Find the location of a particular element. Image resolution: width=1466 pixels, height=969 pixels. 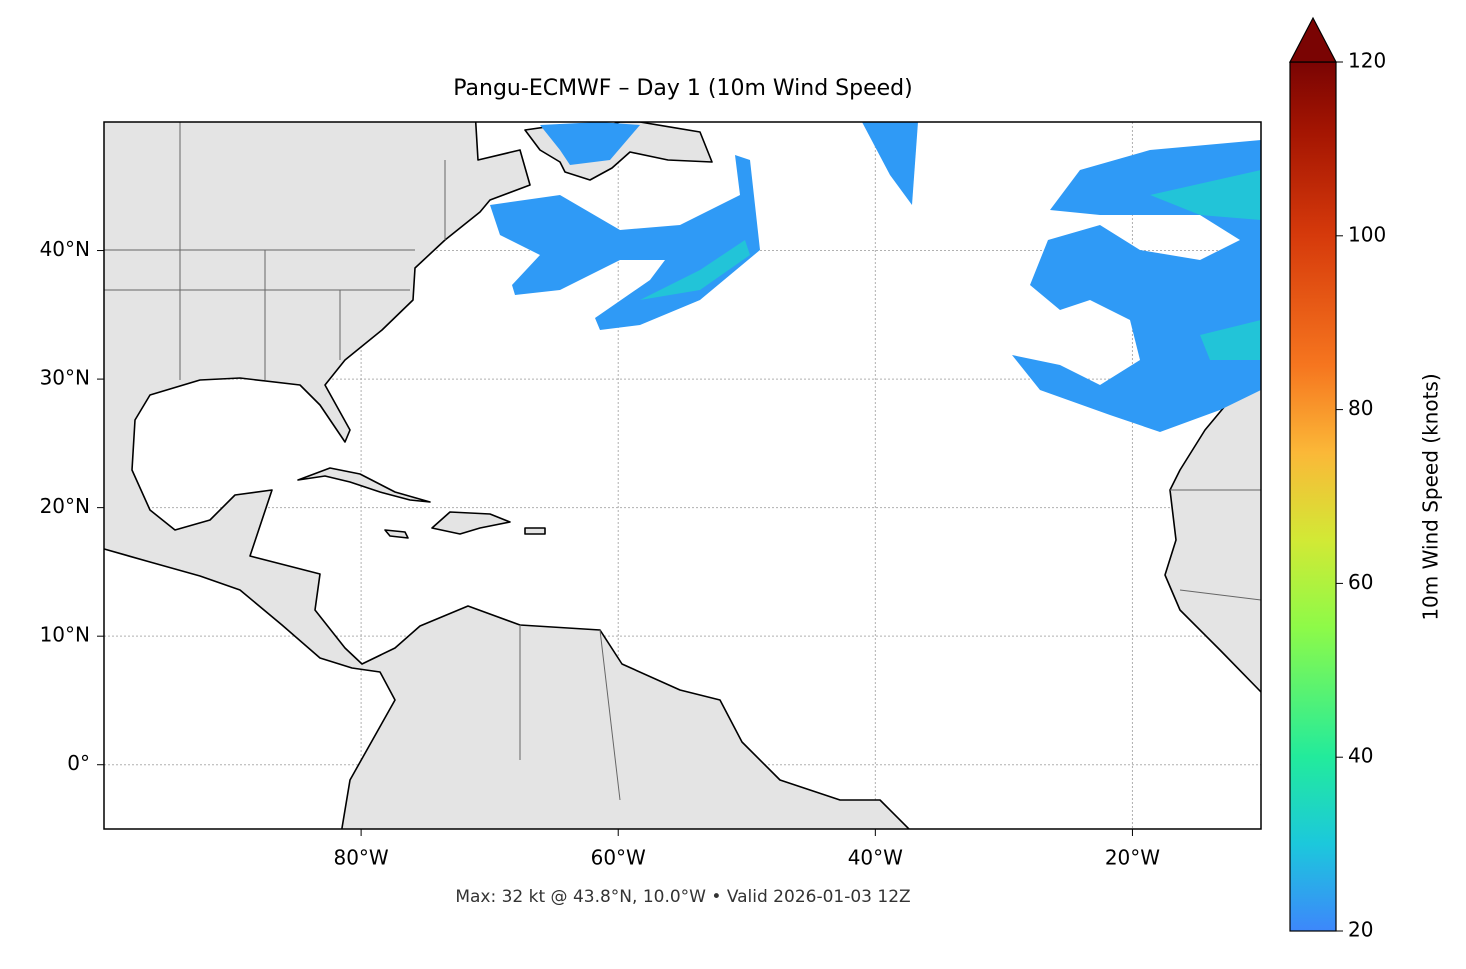

colorbar-bar is located at coordinates (1313, 496).